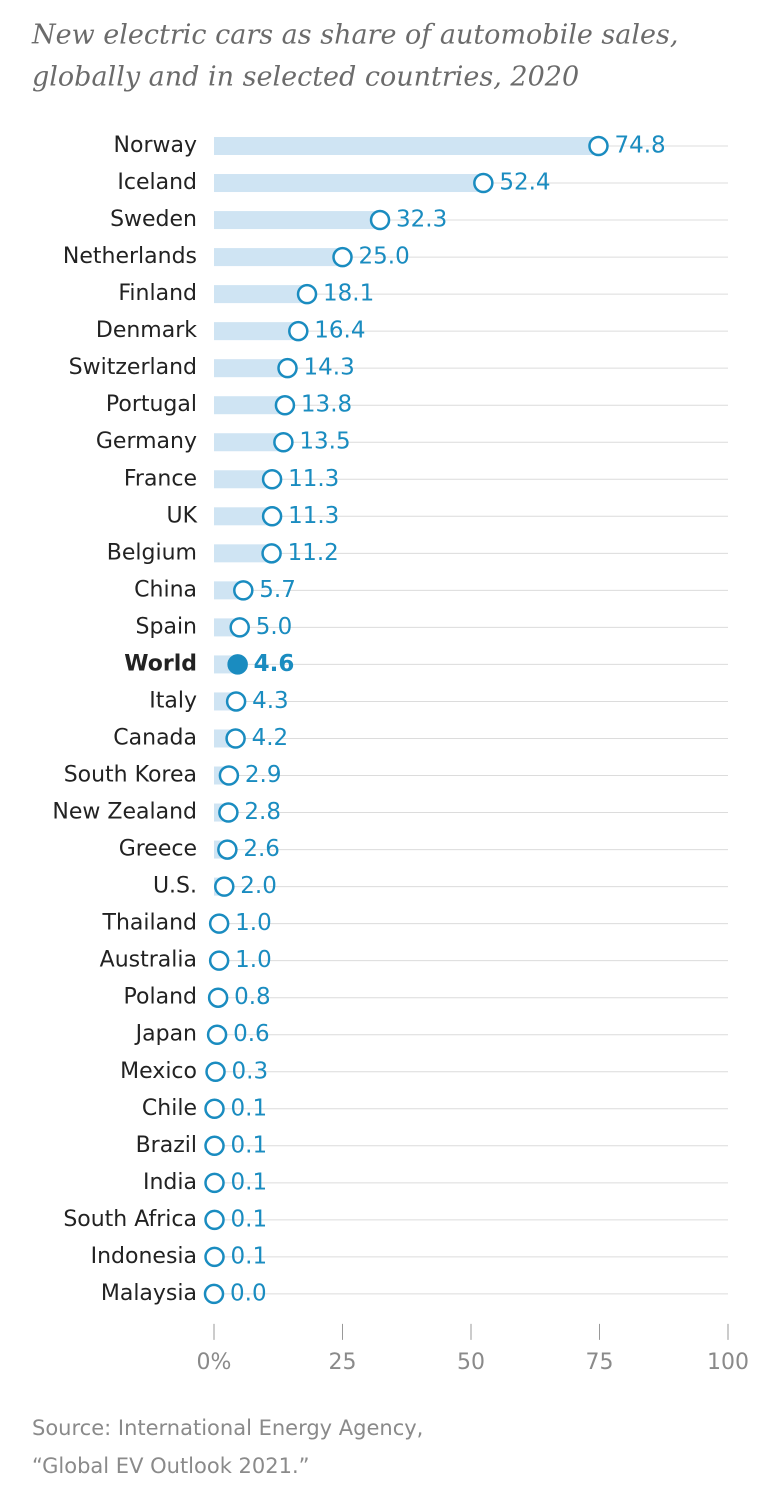  Describe the element at coordinates (251, 1034) in the screenshot. I see `value-label: 0.6` at that location.